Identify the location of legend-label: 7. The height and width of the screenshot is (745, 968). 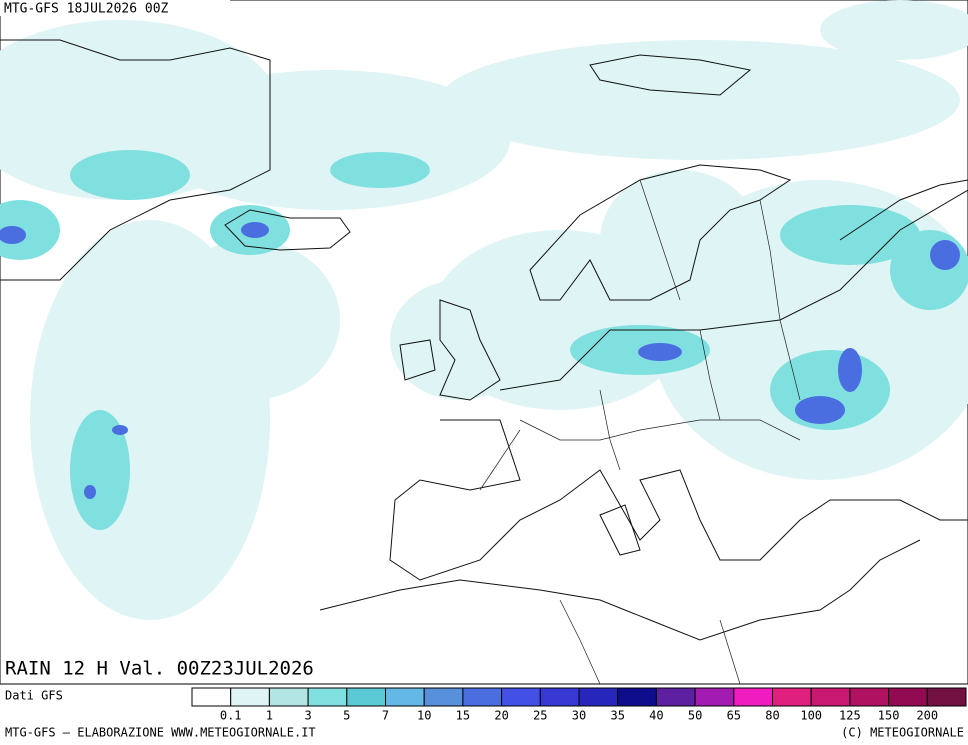
(385, 716).